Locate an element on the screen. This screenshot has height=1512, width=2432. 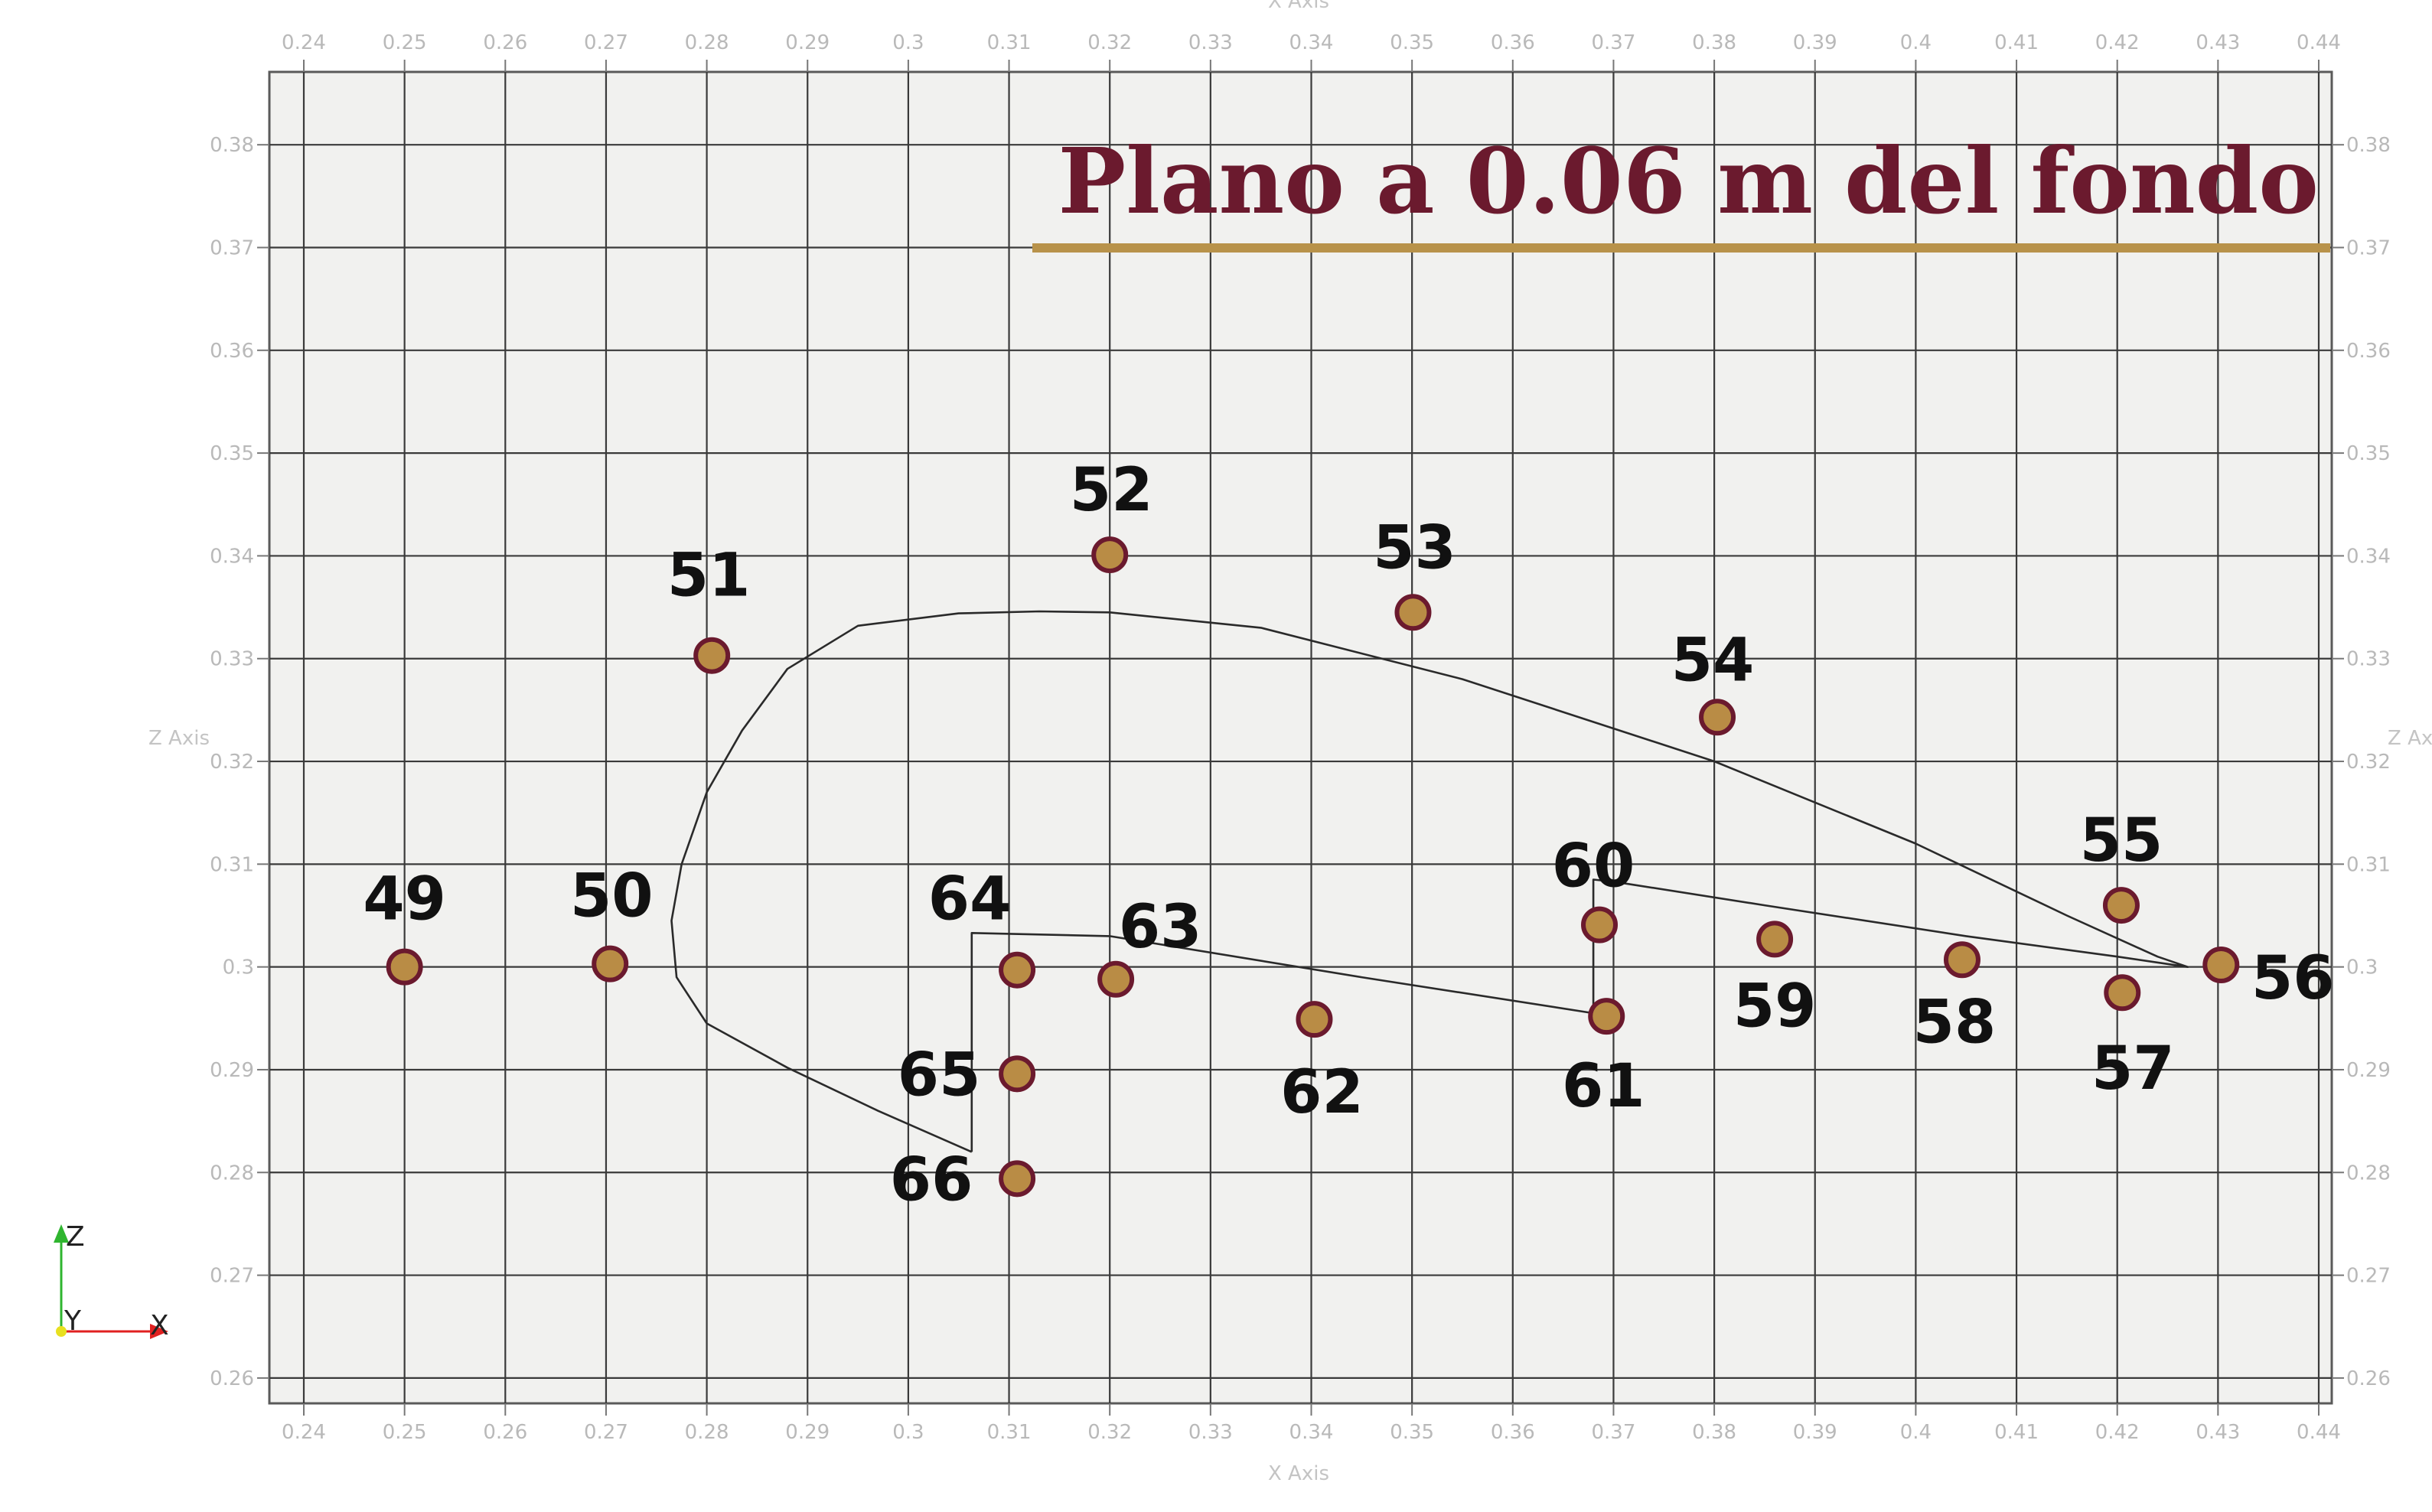
probe-label-66: 66 is located at coordinates (932, 1179).